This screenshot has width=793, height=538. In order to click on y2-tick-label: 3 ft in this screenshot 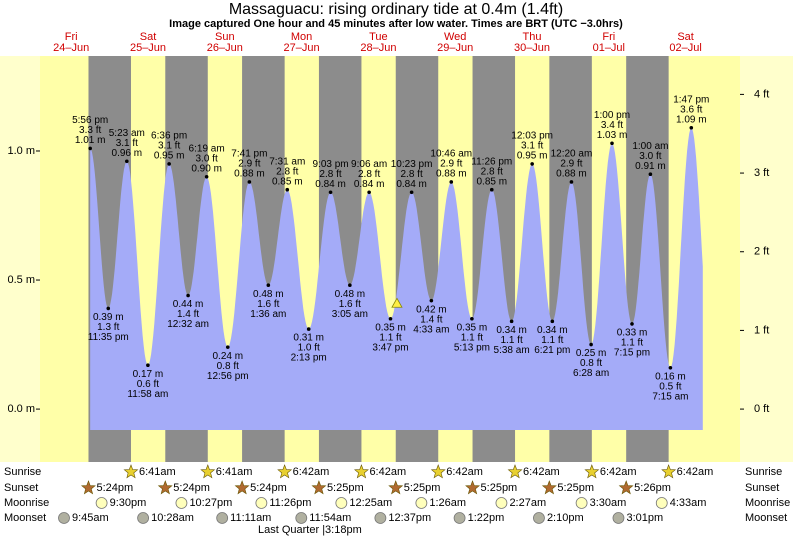, I will do `click(761, 173)`.